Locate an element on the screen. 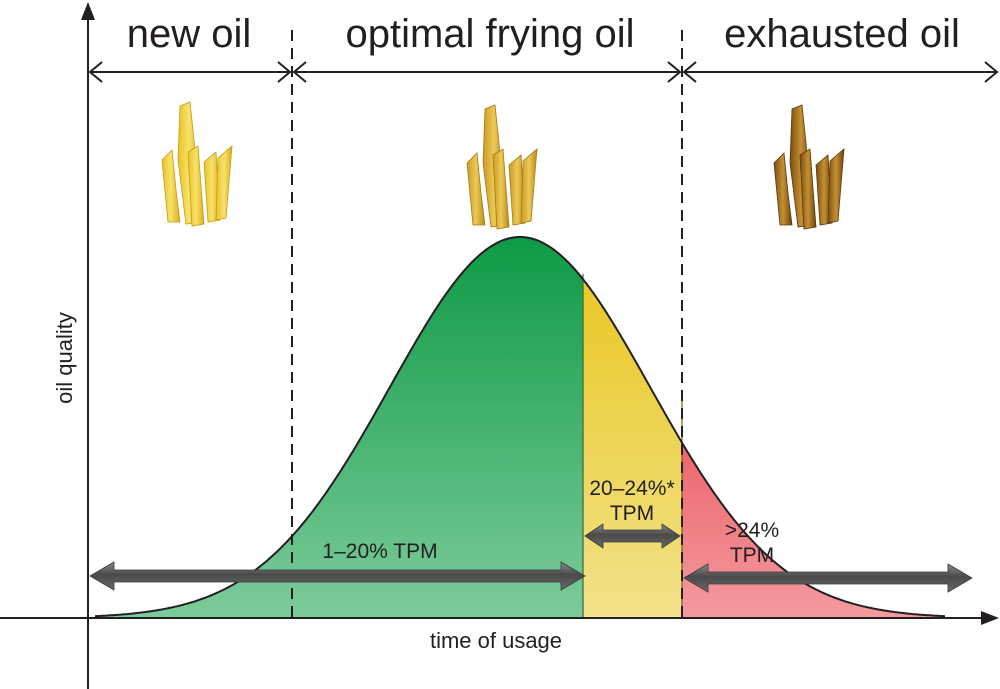 The image size is (1000, 689). range-arrow-red is located at coordinates (828, 578).